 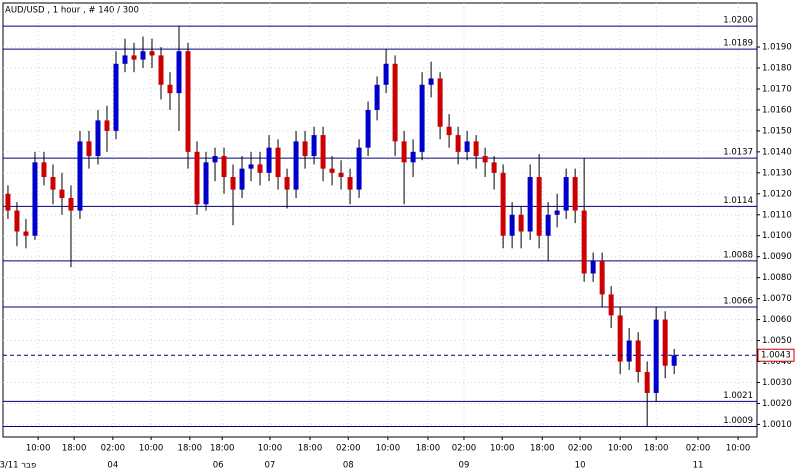 I want to click on date-label: 08, so click(x=348, y=466).